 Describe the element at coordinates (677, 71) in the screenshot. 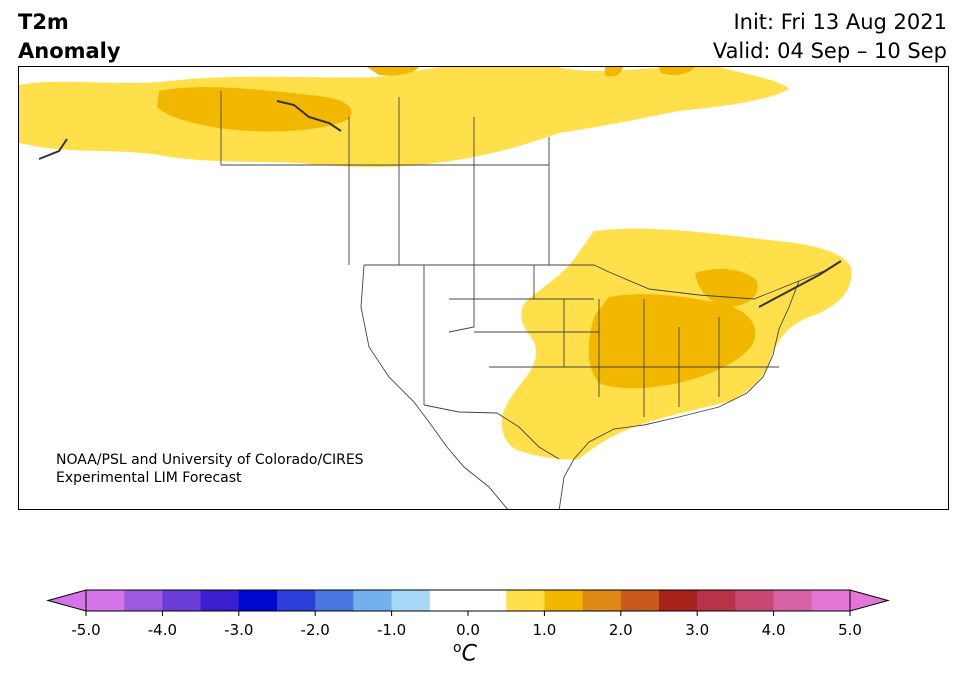

I see `anomaly-core-arctic-c` at that location.